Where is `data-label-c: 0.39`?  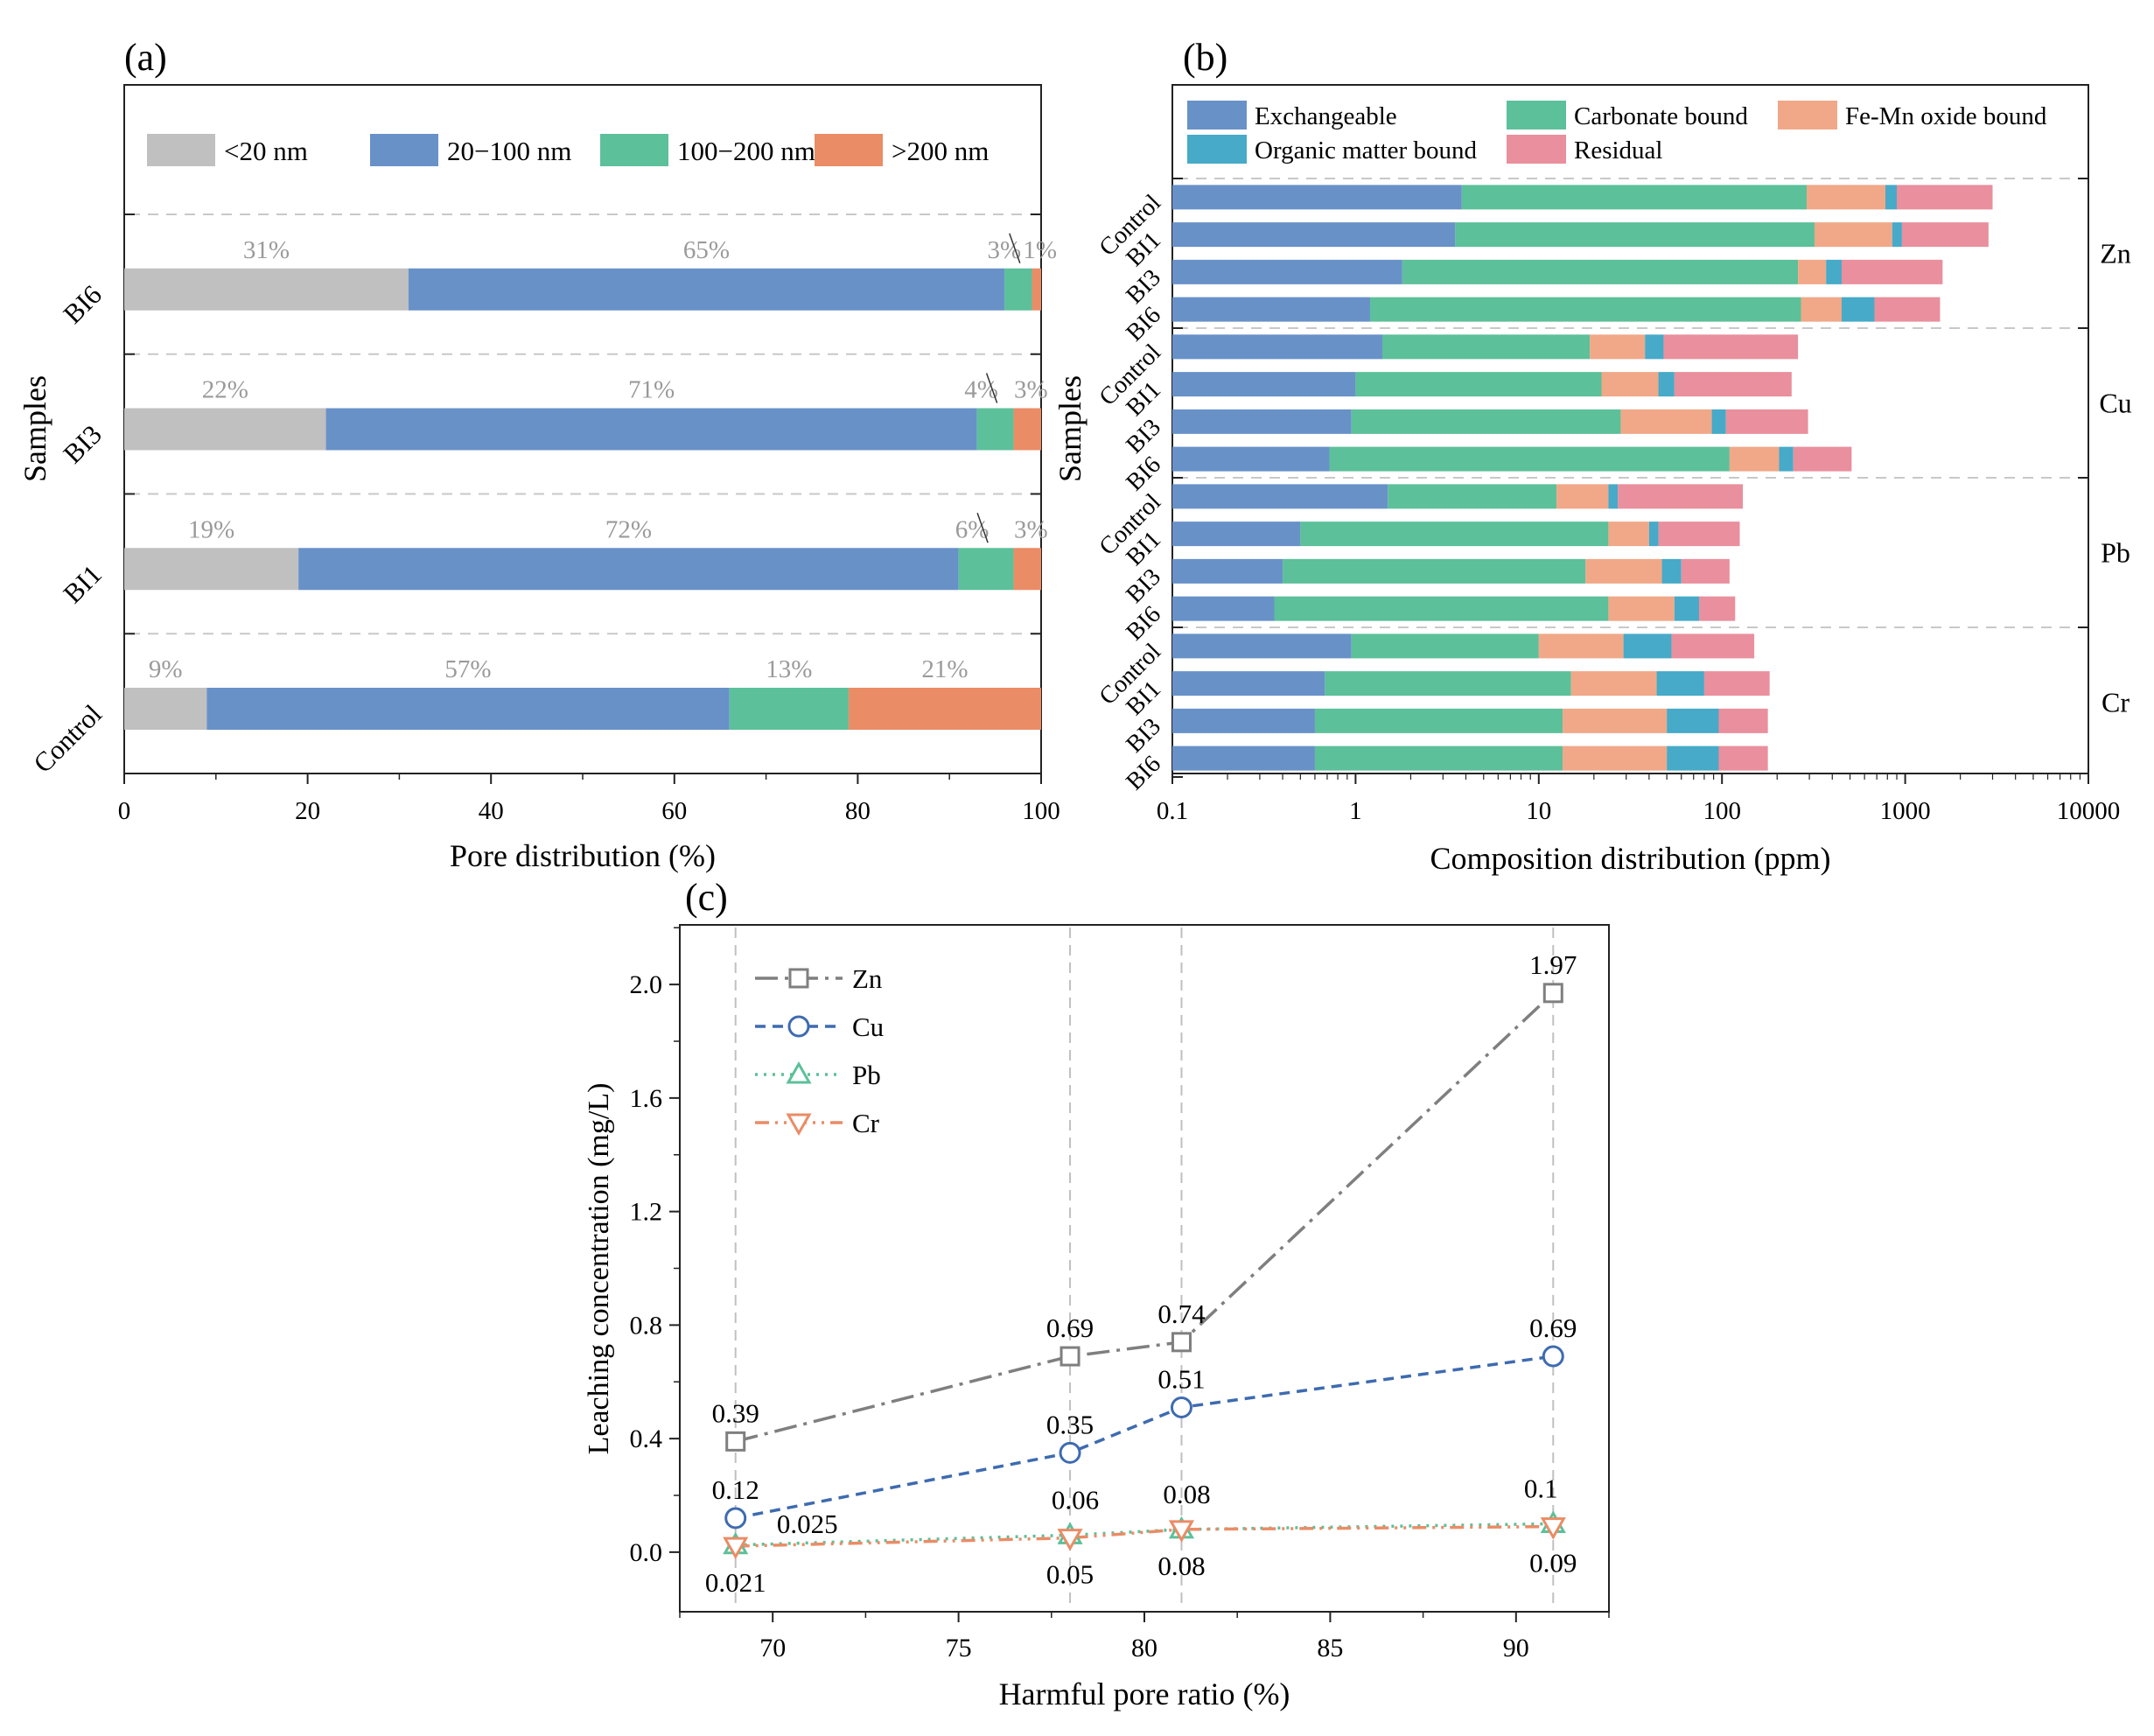 data-label-c: 0.39 is located at coordinates (735, 1412).